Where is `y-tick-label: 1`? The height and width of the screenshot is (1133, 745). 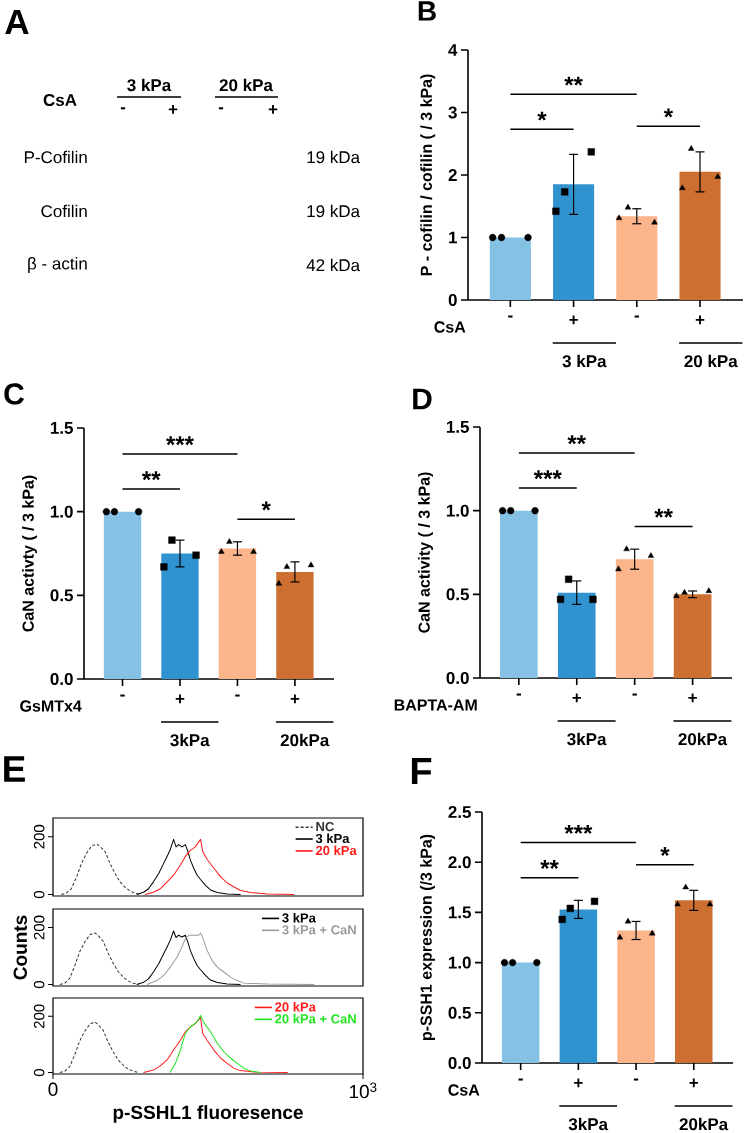
y-tick-label: 1 is located at coordinates (453, 237).